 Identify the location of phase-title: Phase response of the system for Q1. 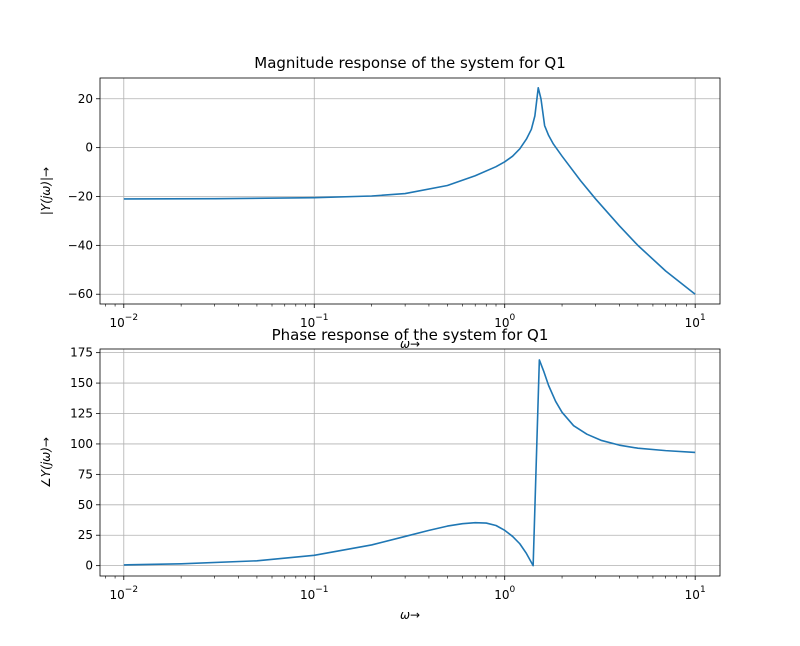
(410, 335).